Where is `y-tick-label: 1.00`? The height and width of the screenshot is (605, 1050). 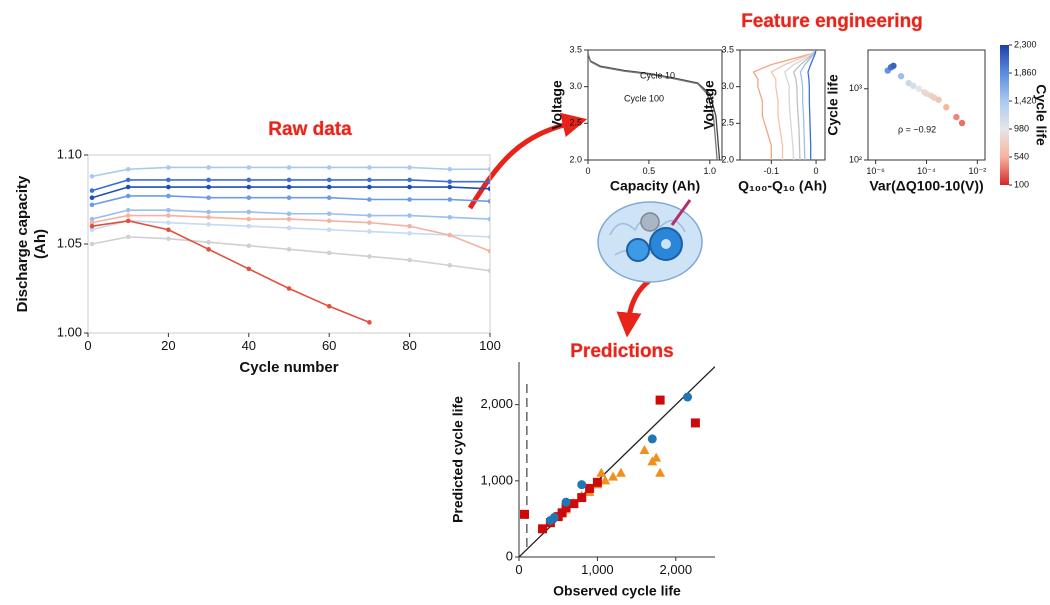
y-tick-label: 1.00 is located at coordinates (69, 331).